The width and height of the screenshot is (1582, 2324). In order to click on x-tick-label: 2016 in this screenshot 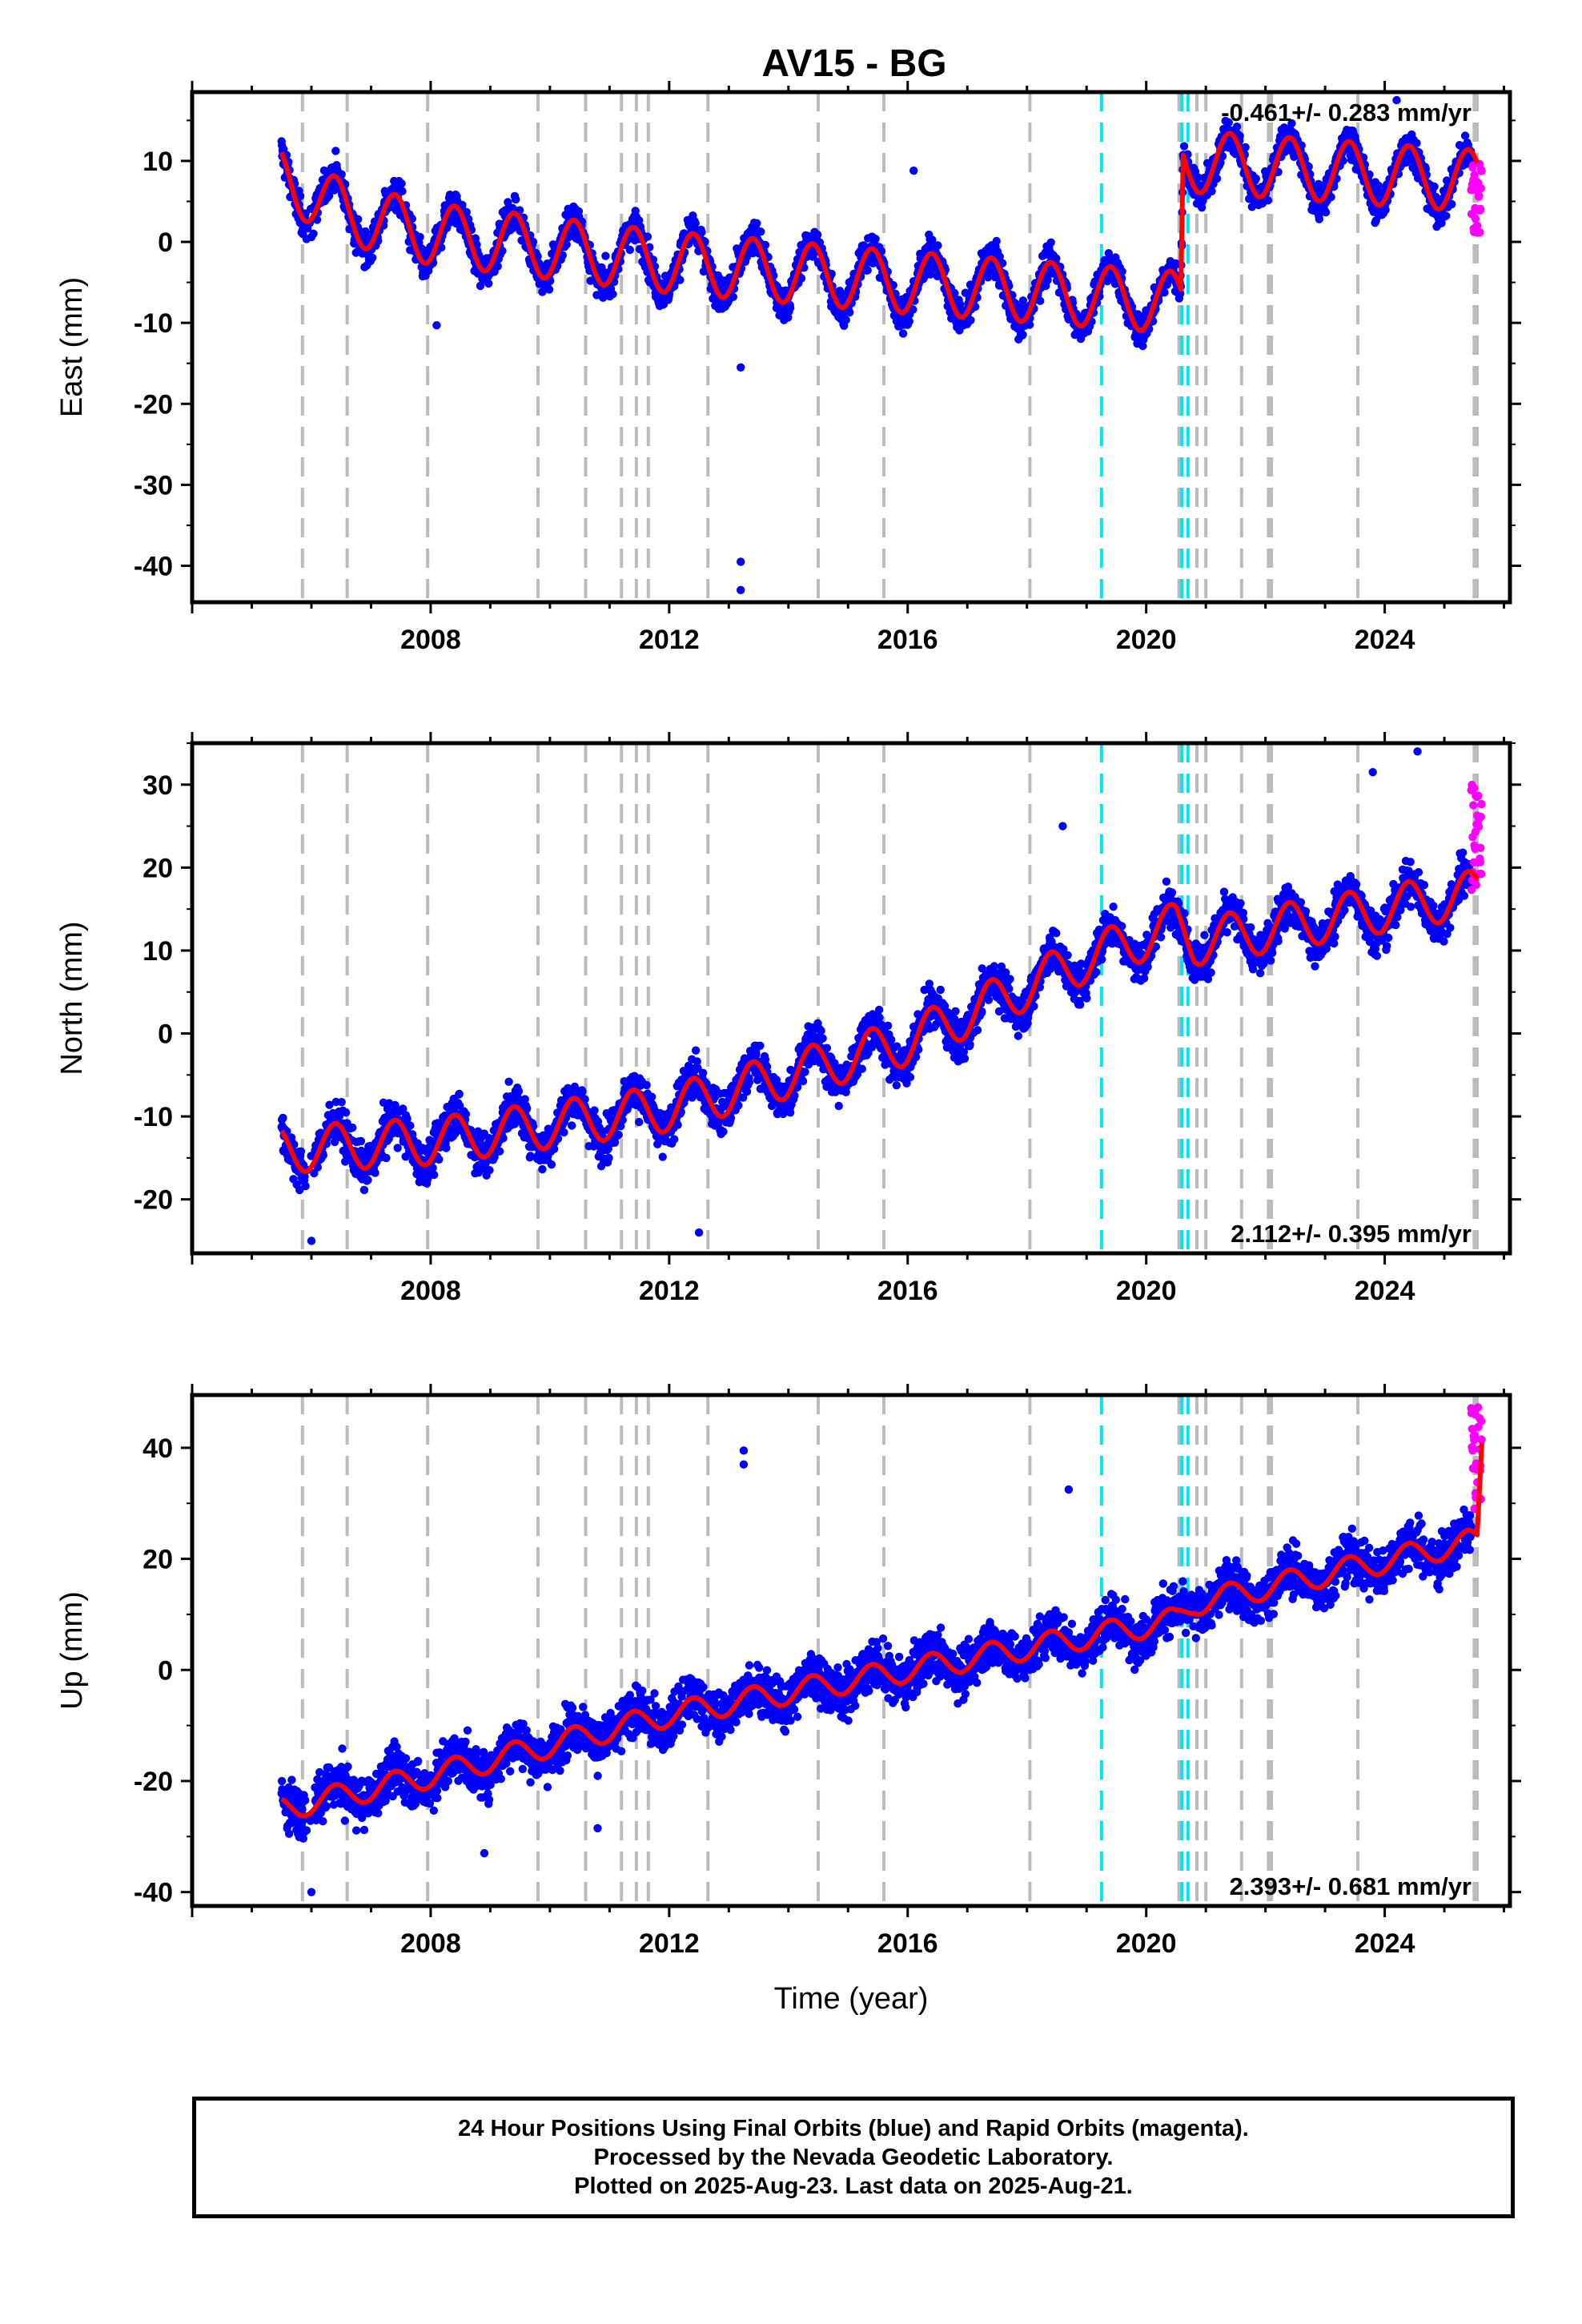, I will do `click(907, 640)`.